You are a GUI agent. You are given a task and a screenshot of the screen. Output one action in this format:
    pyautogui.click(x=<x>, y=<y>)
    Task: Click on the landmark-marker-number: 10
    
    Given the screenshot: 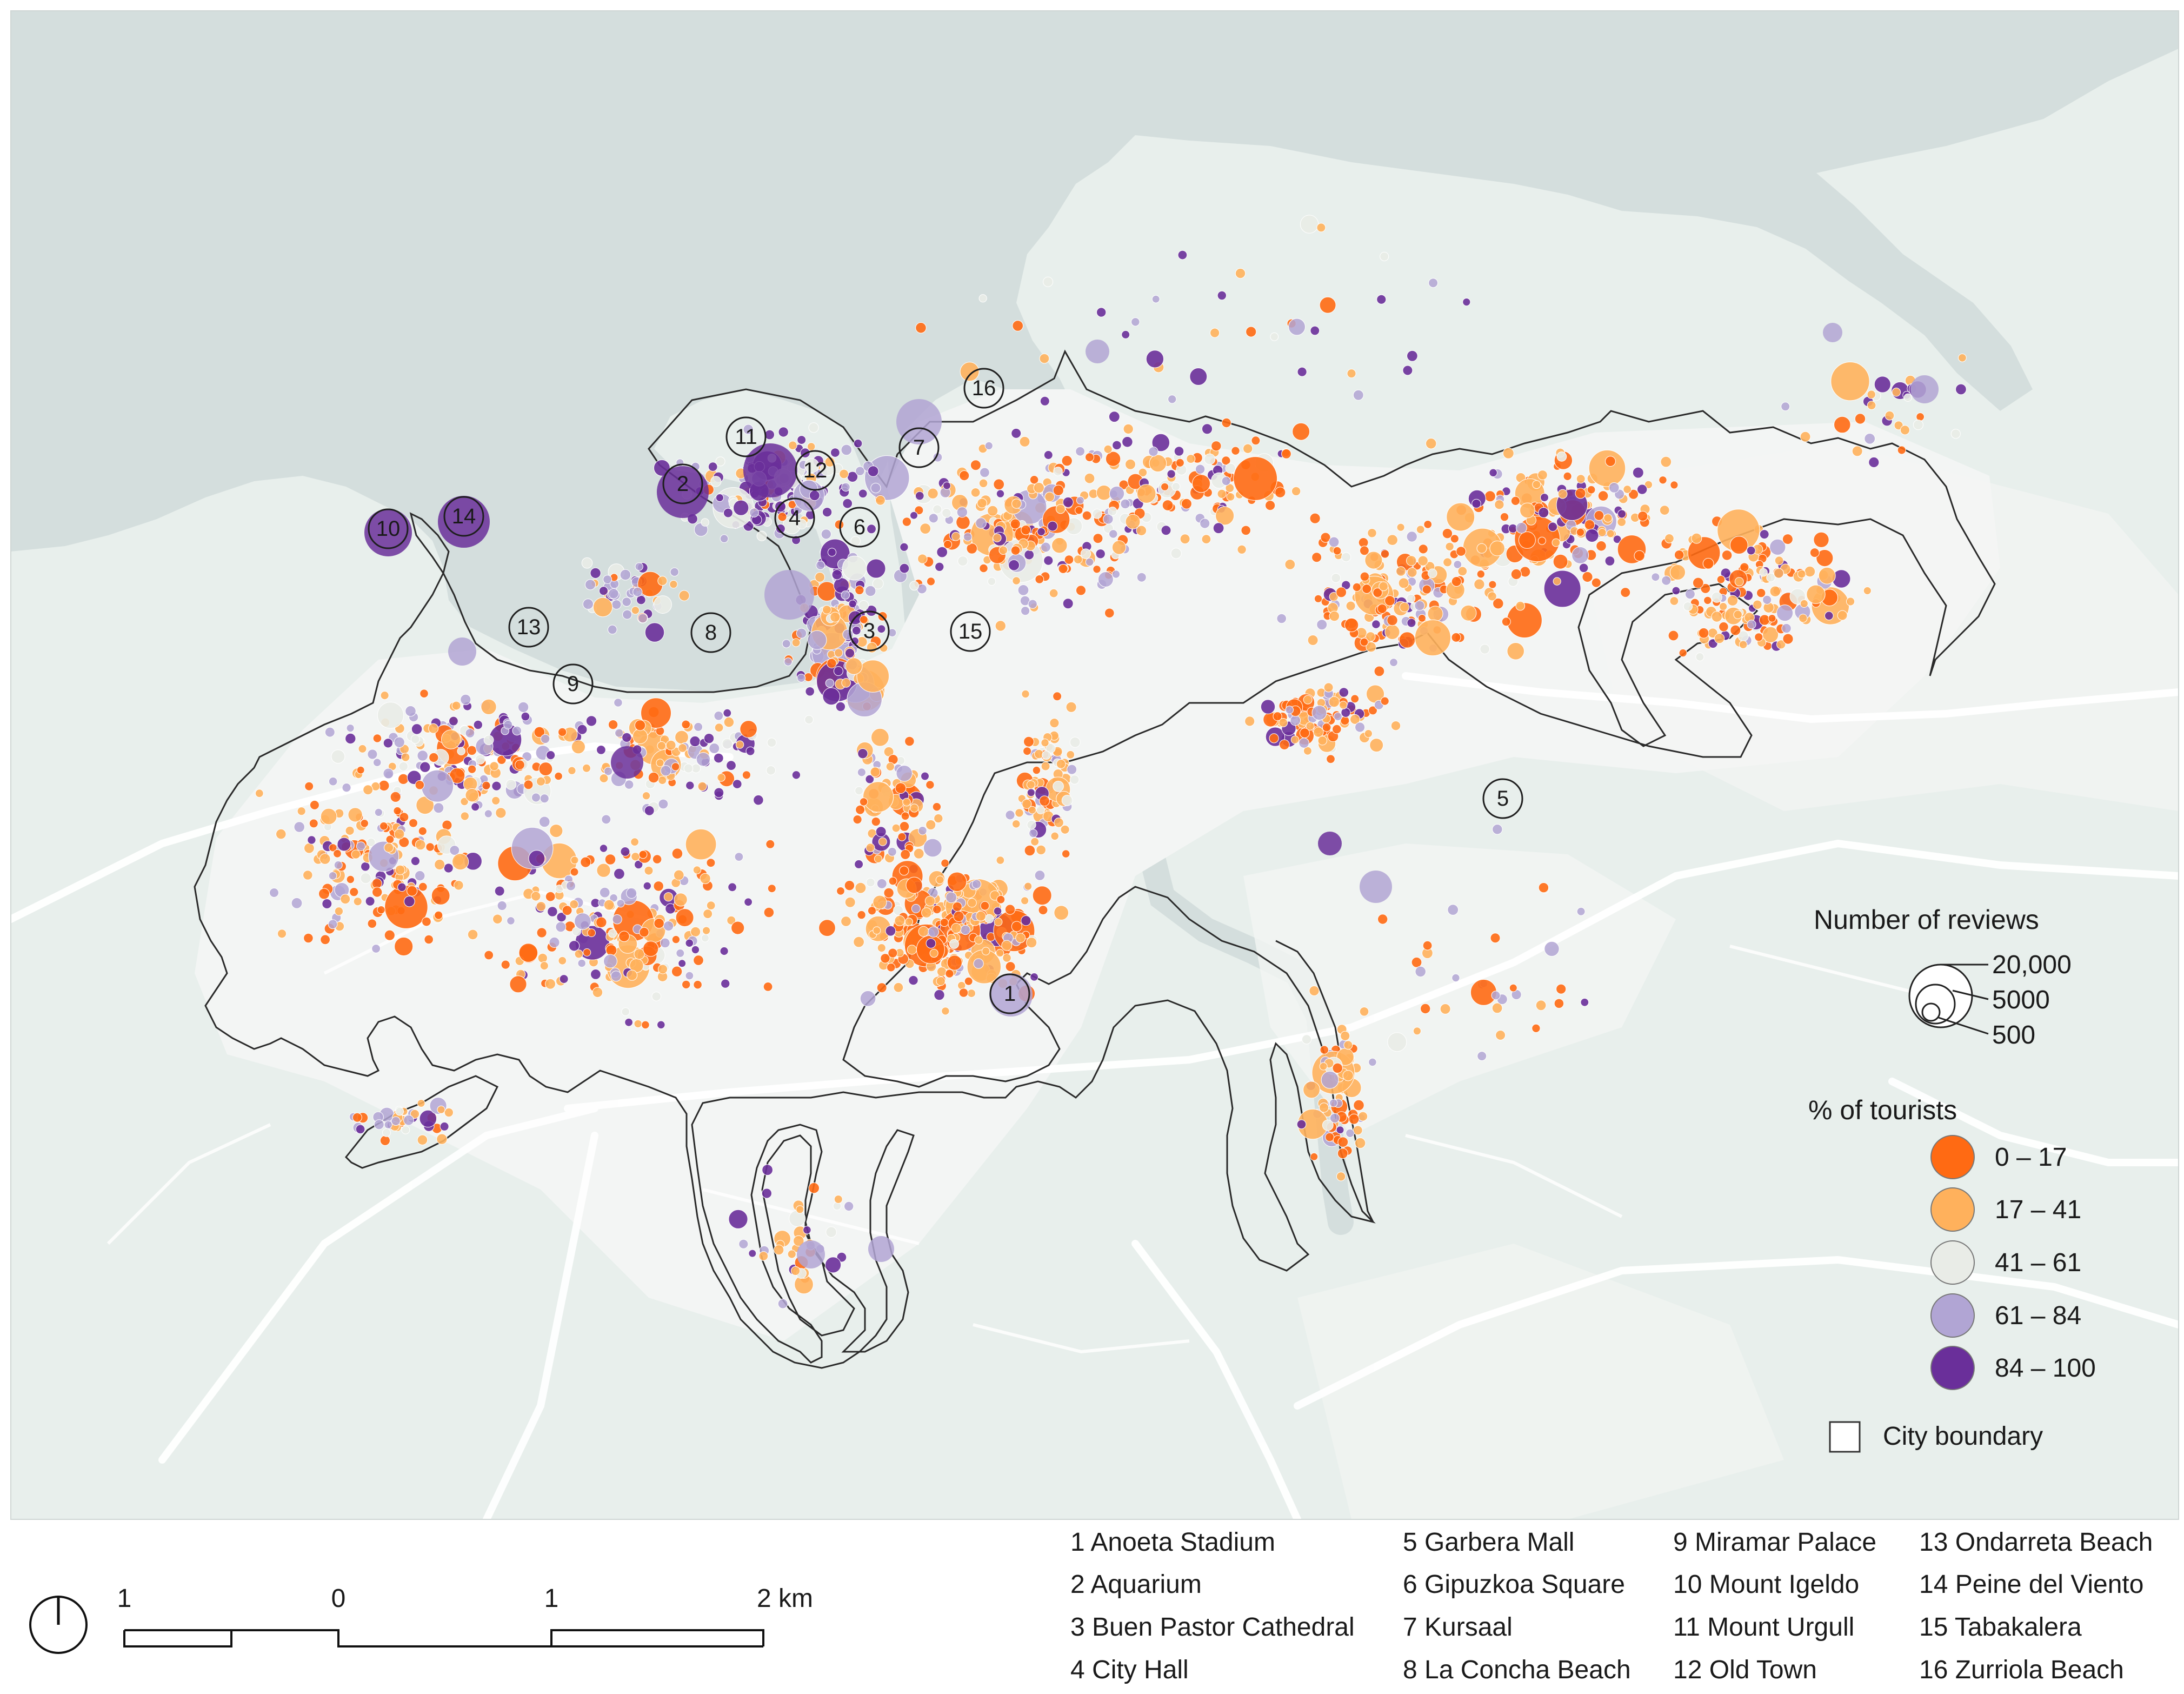 What is the action you would take?
    pyautogui.click(x=389, y=529)
    